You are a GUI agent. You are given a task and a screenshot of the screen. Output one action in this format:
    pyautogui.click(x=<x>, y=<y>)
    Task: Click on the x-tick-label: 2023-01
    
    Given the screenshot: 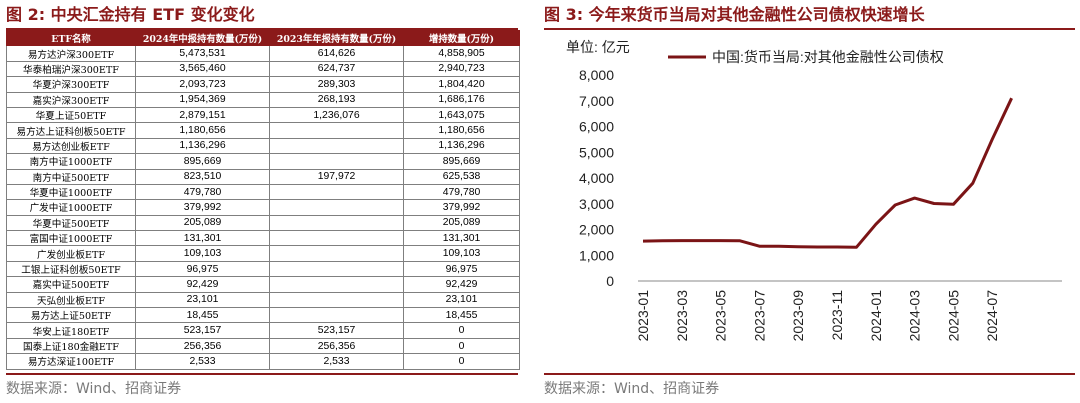 What is the action you would take?
    pyautogui.click(x=643, y=316)
    